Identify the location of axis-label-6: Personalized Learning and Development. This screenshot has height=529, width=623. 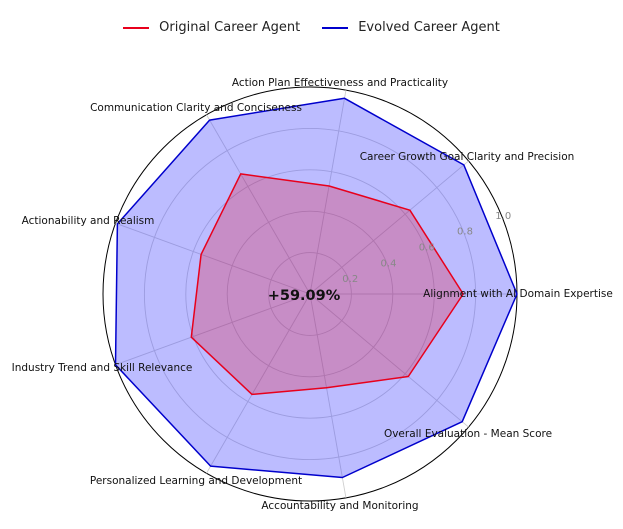
(196, 481).